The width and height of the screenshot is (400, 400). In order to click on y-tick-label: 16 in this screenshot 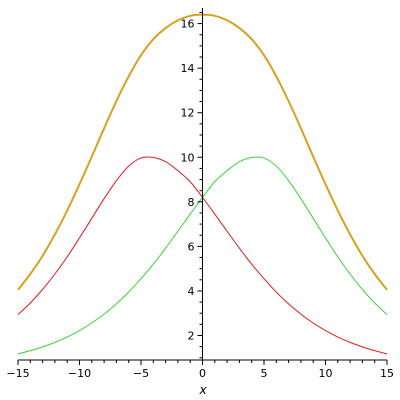, I will do `click(188, 24)`.